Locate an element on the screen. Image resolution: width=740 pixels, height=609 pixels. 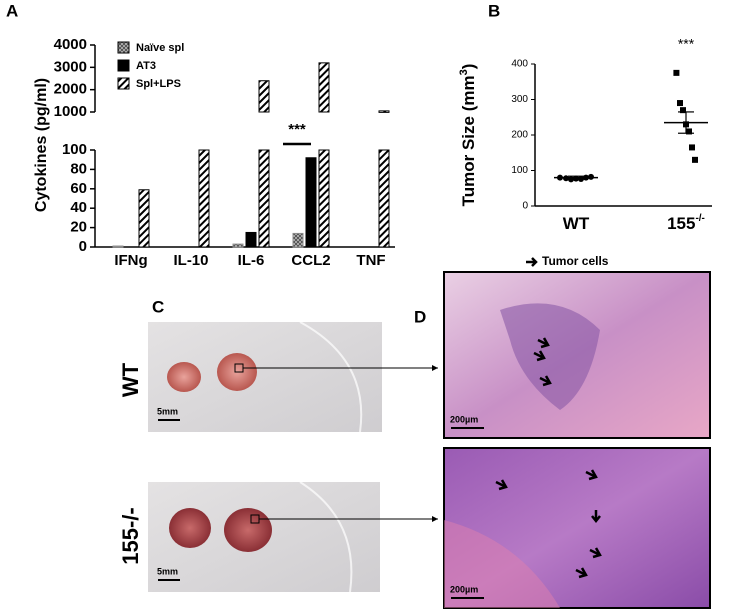
panel-label: A is located at coordinates (12, 10).